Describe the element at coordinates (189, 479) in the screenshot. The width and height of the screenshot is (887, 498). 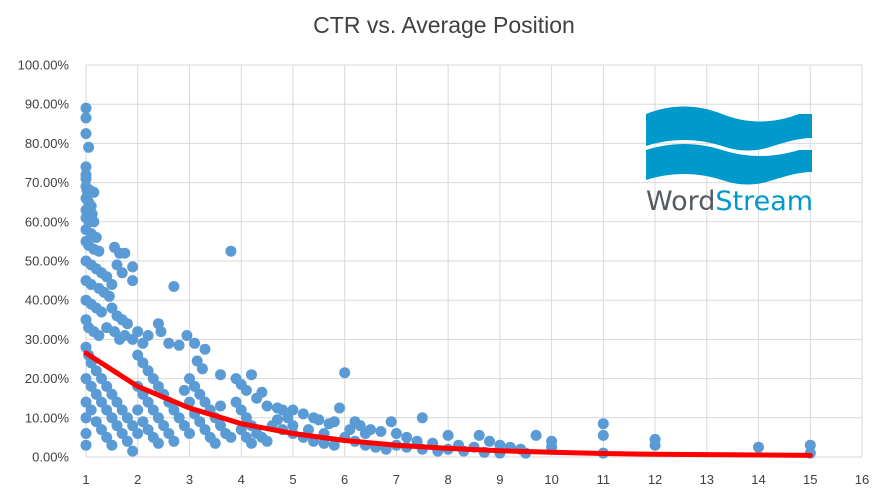
I see `x-tick-label: 3` at that location.